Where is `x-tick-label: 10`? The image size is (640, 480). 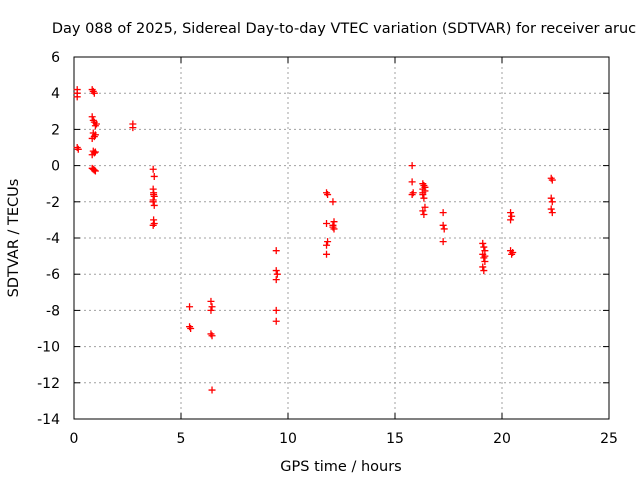 x-tick-label: 10 is located at coordinates (288, 439).